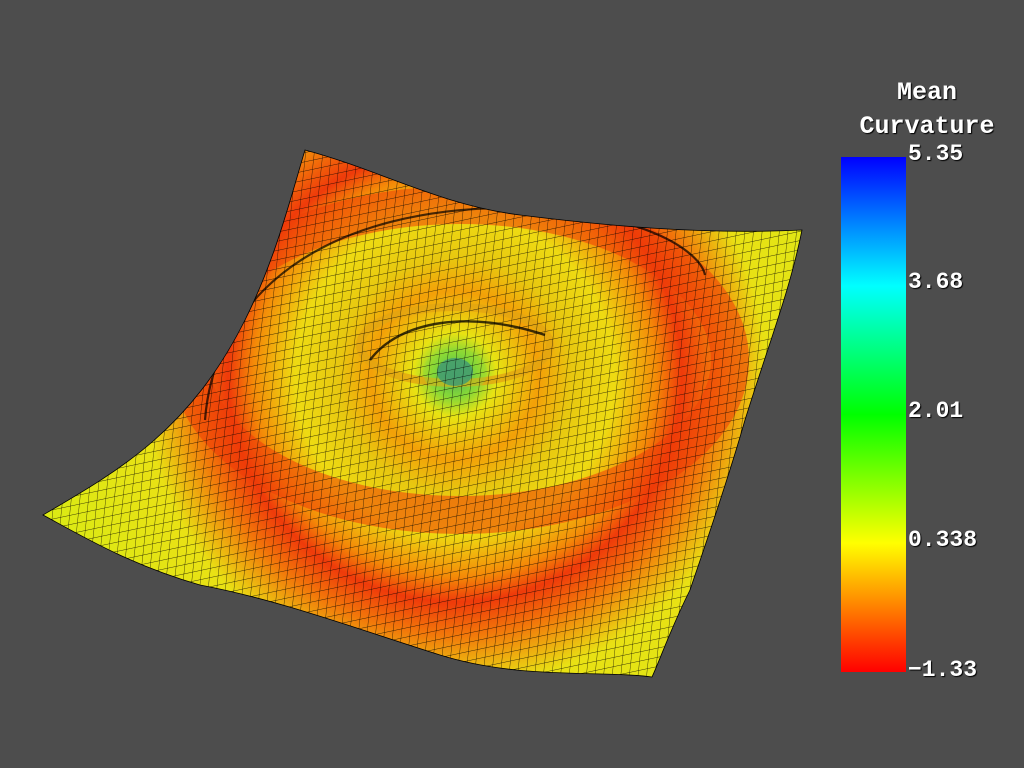  I want to click on scalar-bar-title-line1: Mean, so click(926, 92).